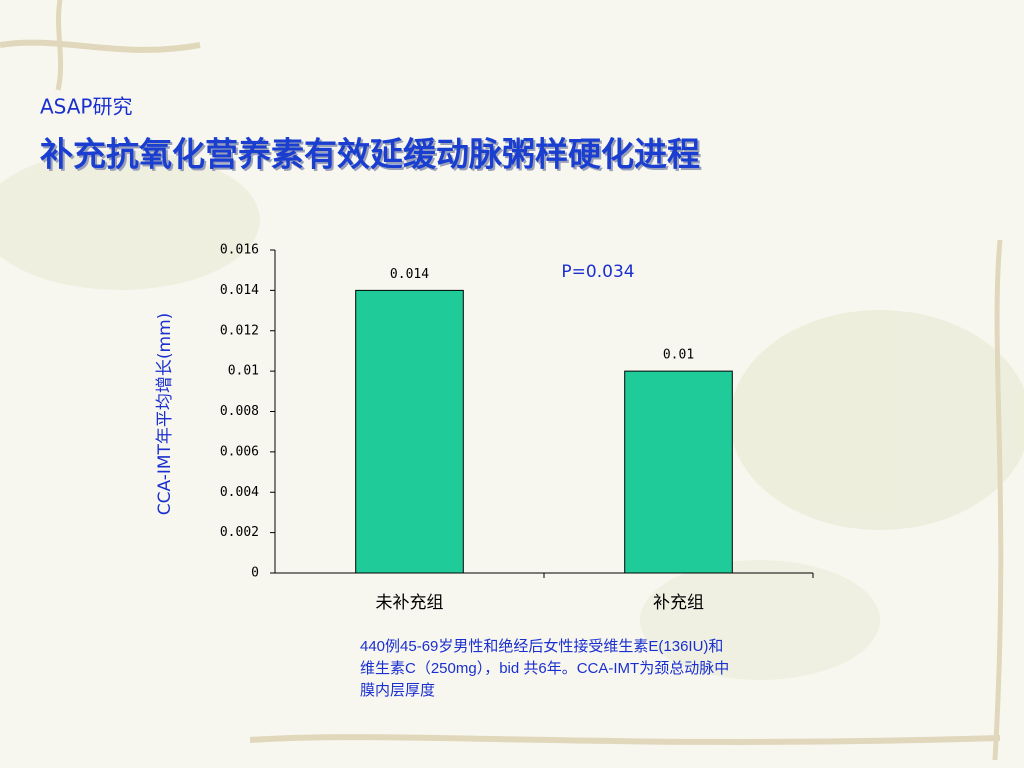  Describe the element at coordinates (239, 330) in the screenshot. I see `y-tick-label: 0.012` at that location.